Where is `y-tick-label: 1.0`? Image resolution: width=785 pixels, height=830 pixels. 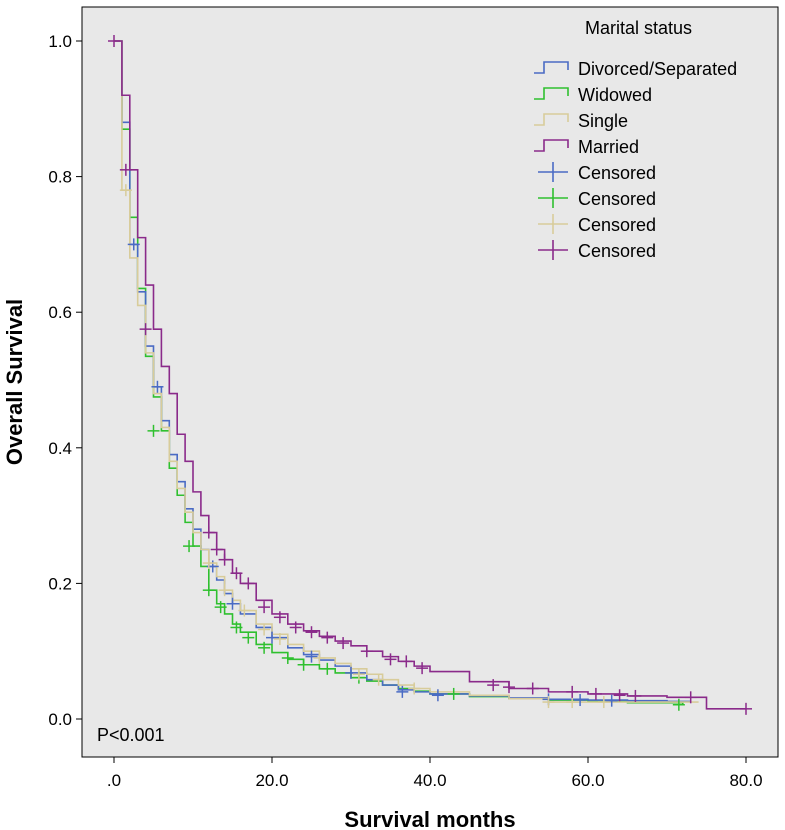
y-tick-label: 1.0 is located at coordinates (60, 41).